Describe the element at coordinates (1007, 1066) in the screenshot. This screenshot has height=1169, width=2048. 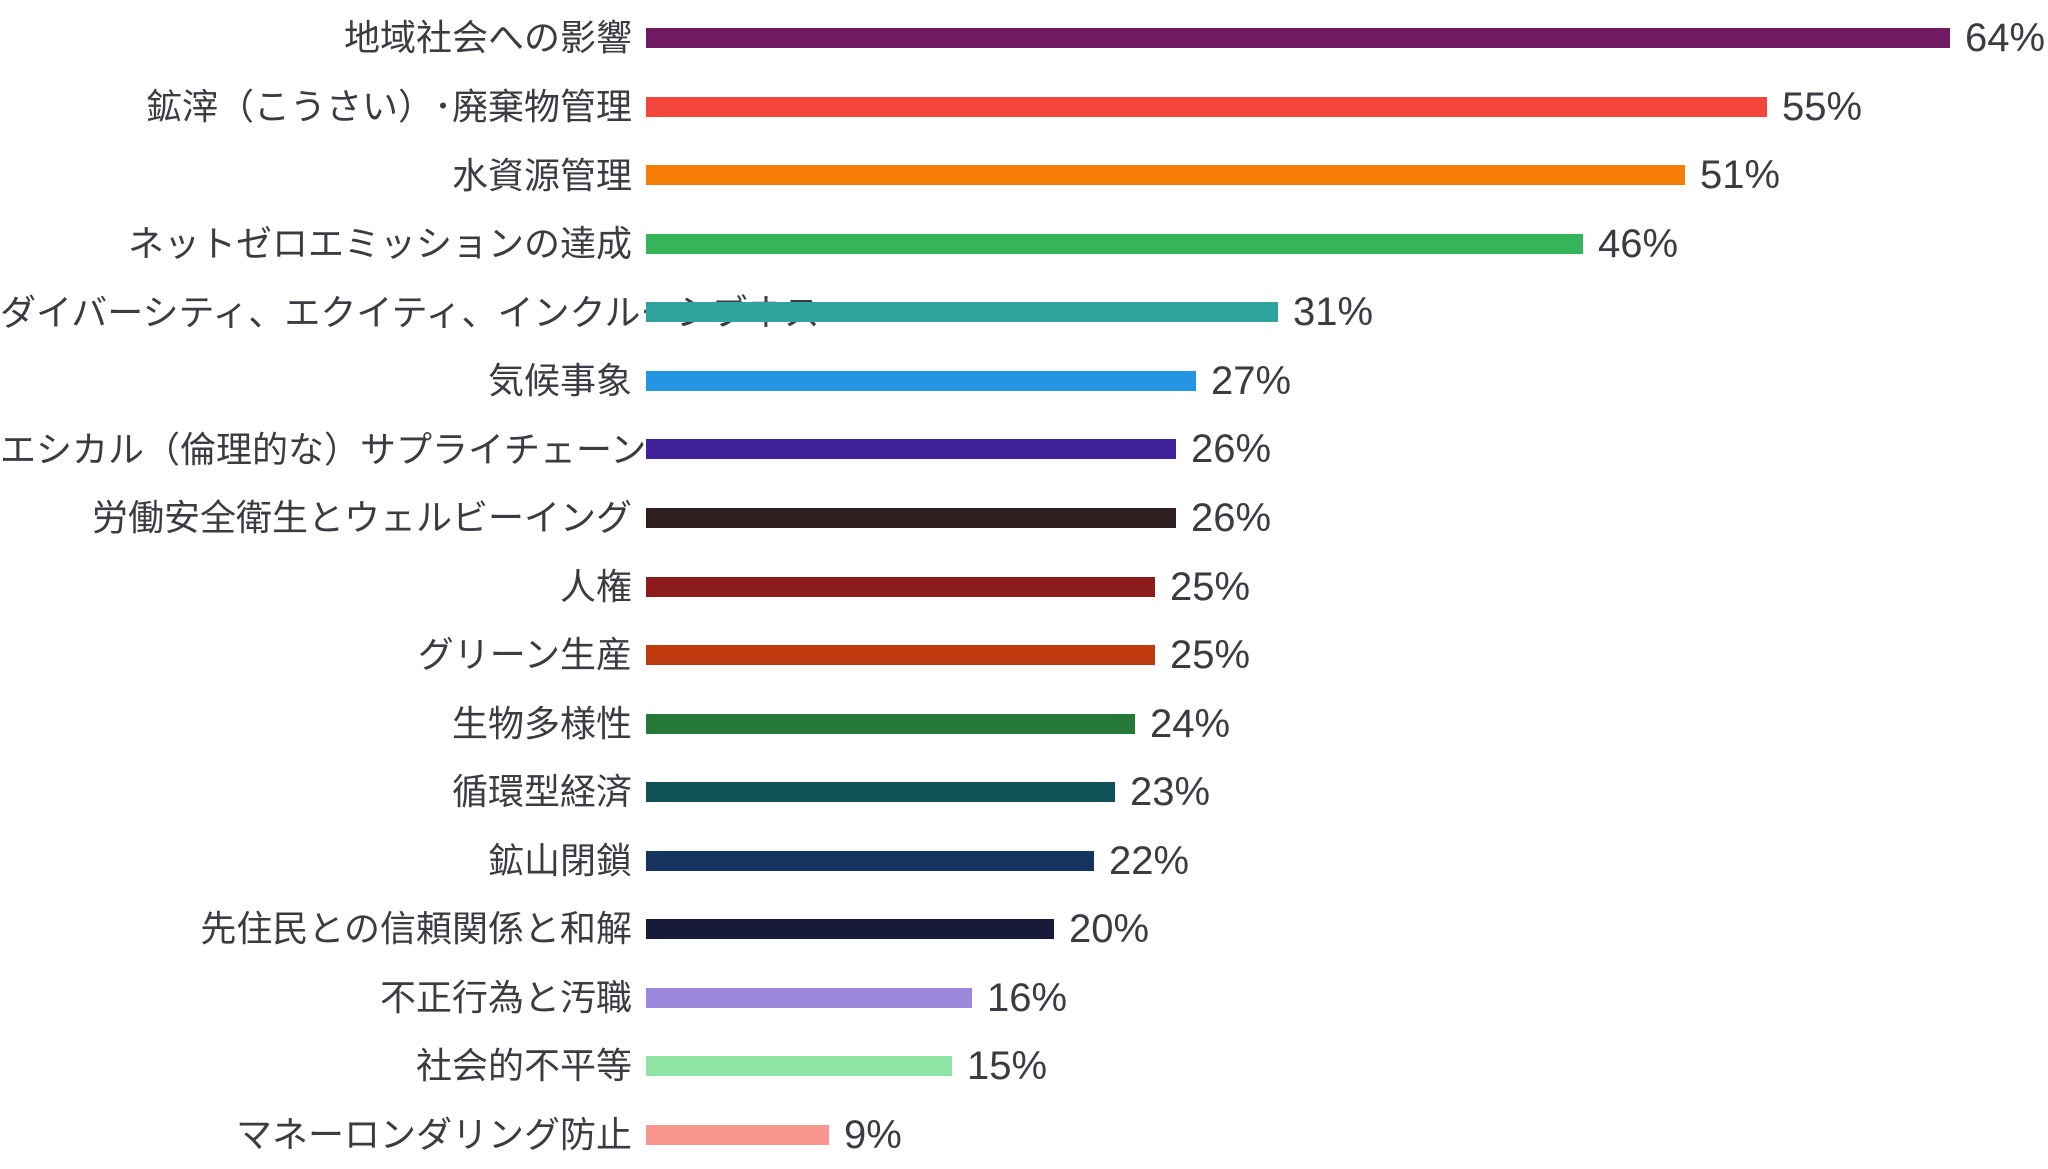
I see `value-label: 15%` at that location.